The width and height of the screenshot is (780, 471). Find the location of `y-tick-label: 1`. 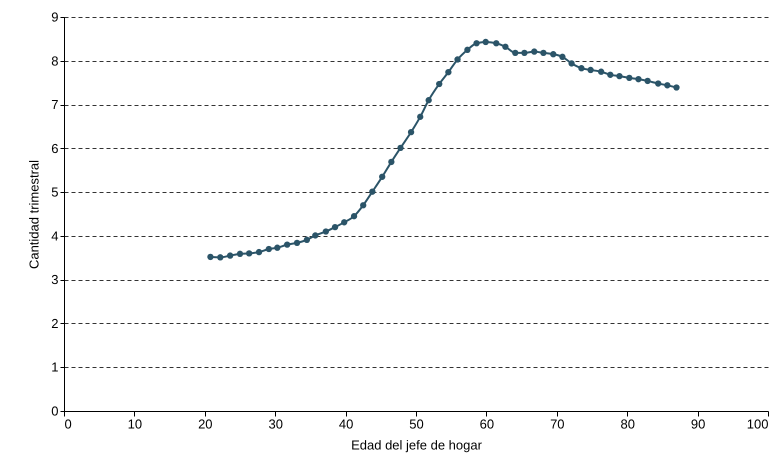

y-tick-label: 1 is located at coordinates (54, 367).